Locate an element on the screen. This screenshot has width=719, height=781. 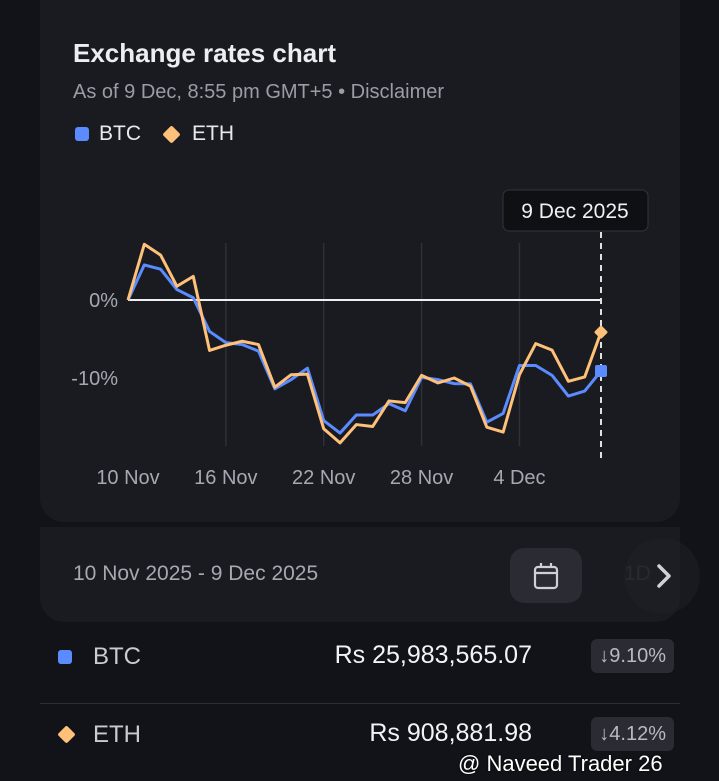
legend-eth: ETH is located at coordinates (213, 133).